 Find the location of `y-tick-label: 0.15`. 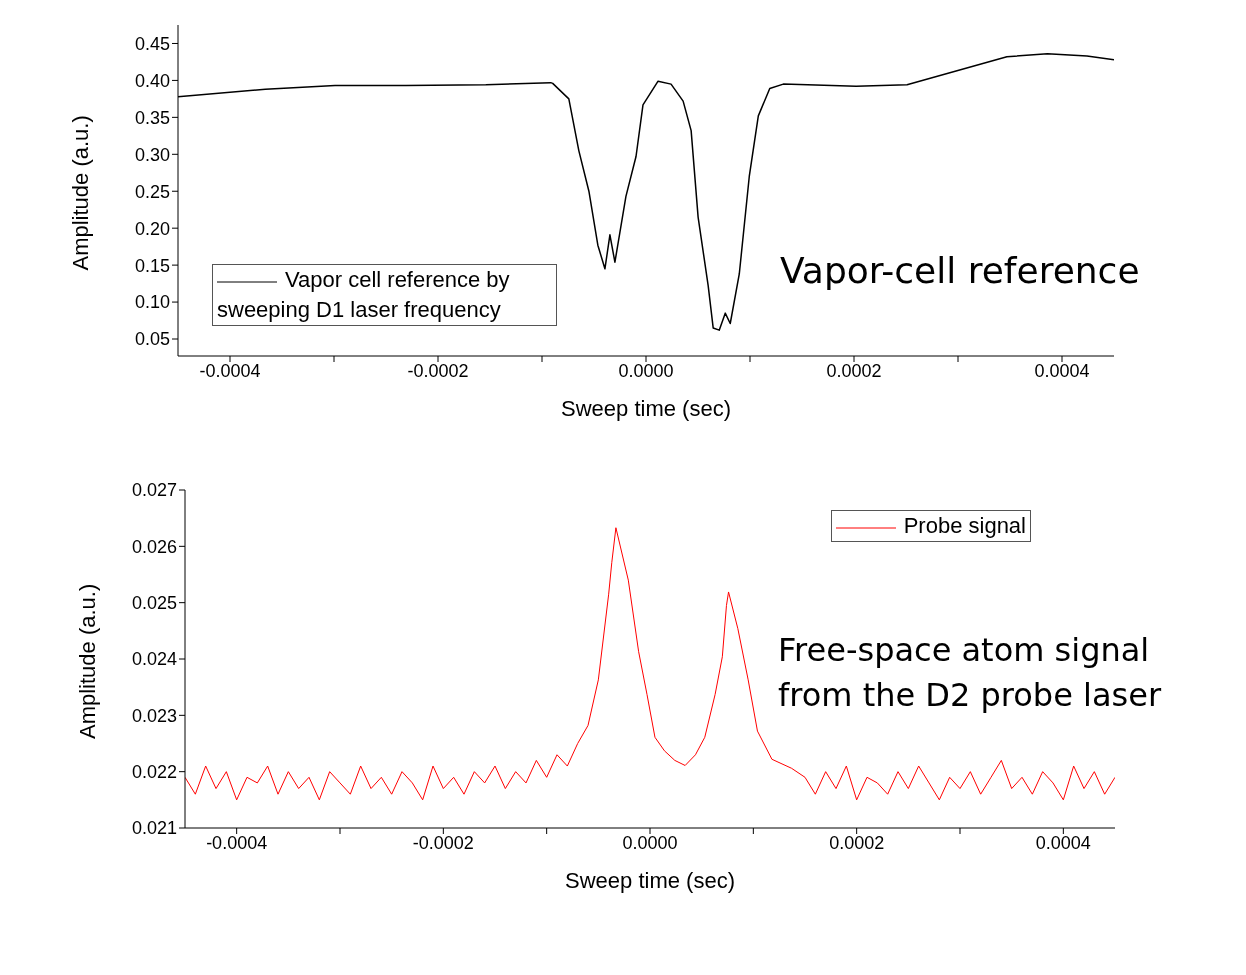

y-tick-label: 0.15 is located at coordinates (152, 265).